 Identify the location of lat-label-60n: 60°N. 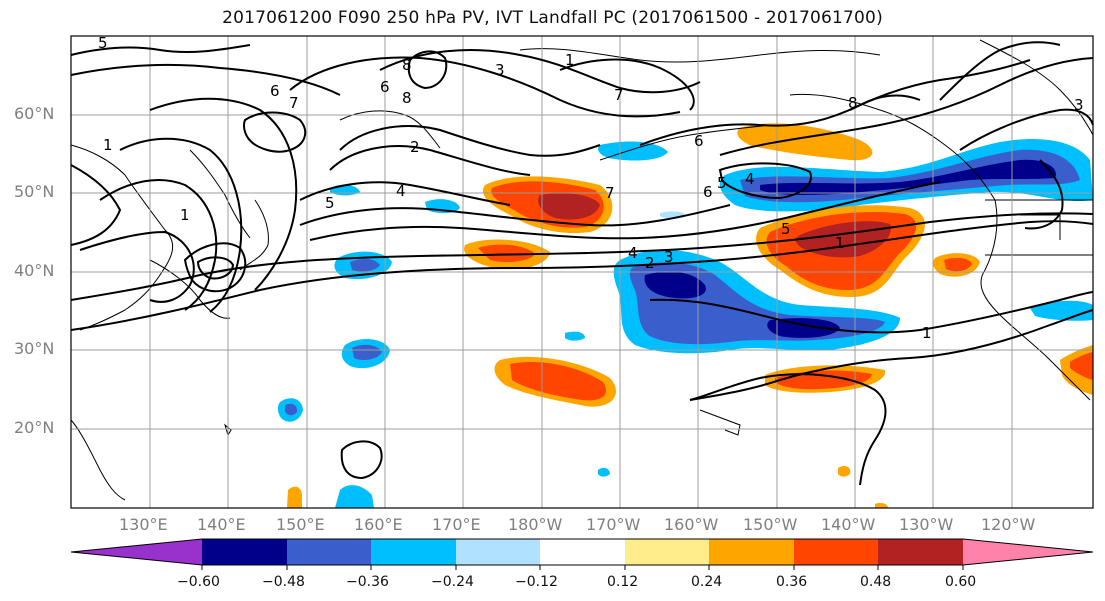
(34, 113).